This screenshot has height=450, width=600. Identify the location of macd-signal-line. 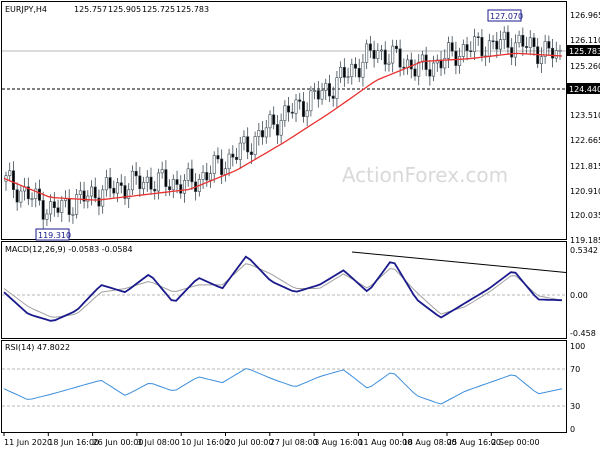
(283, 290).